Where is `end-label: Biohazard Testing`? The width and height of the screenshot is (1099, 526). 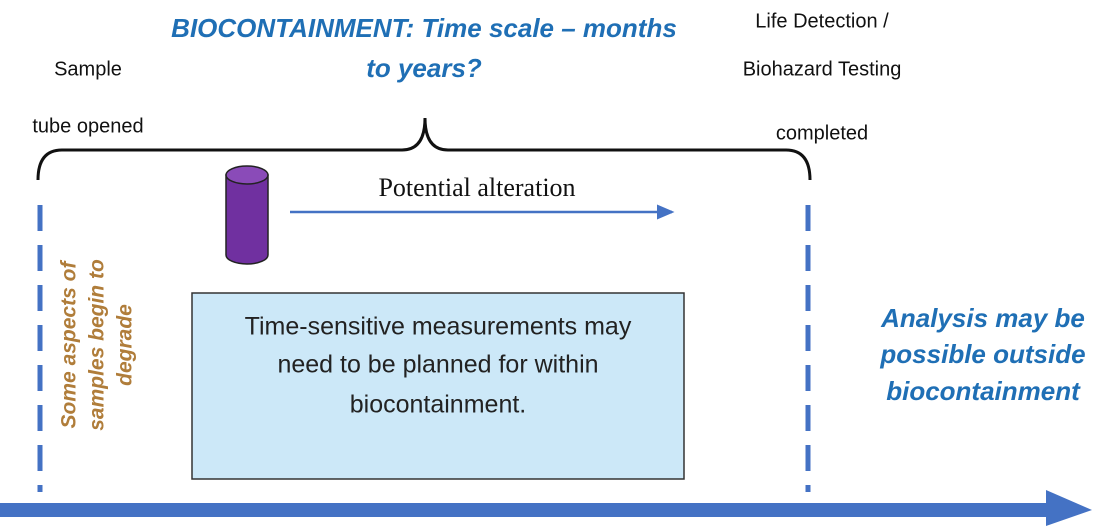 end-label: Biohazard Testing is located at coordinates (822, 69).